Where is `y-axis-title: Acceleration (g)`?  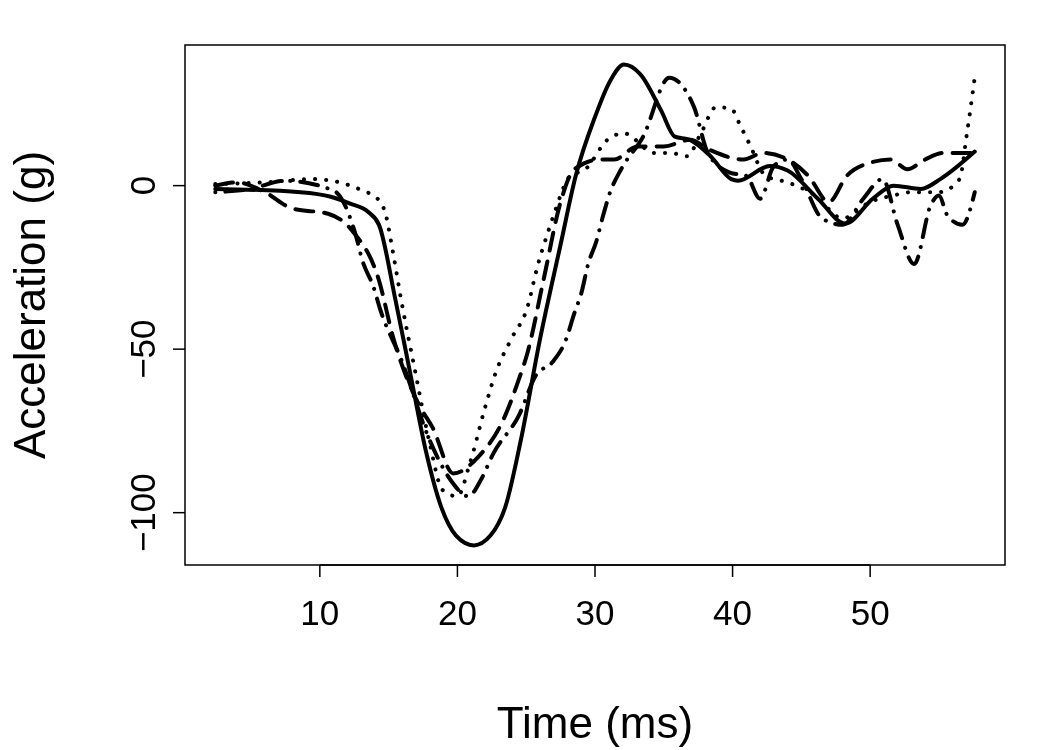 y-axis-title: Acceleration (g) is located at coordinates (29, 305).